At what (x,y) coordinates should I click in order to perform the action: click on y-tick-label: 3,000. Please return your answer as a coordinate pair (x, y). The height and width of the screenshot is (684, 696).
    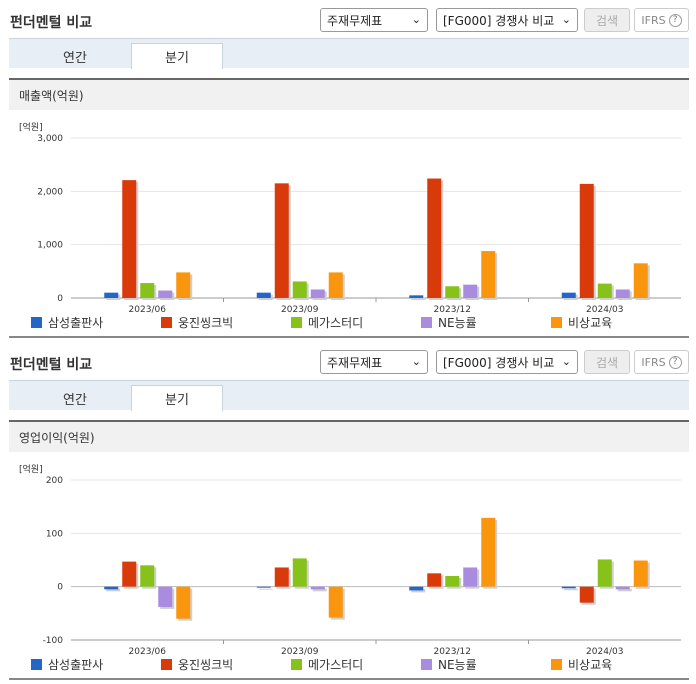
    Looking at the image, I should click on (50, 139).